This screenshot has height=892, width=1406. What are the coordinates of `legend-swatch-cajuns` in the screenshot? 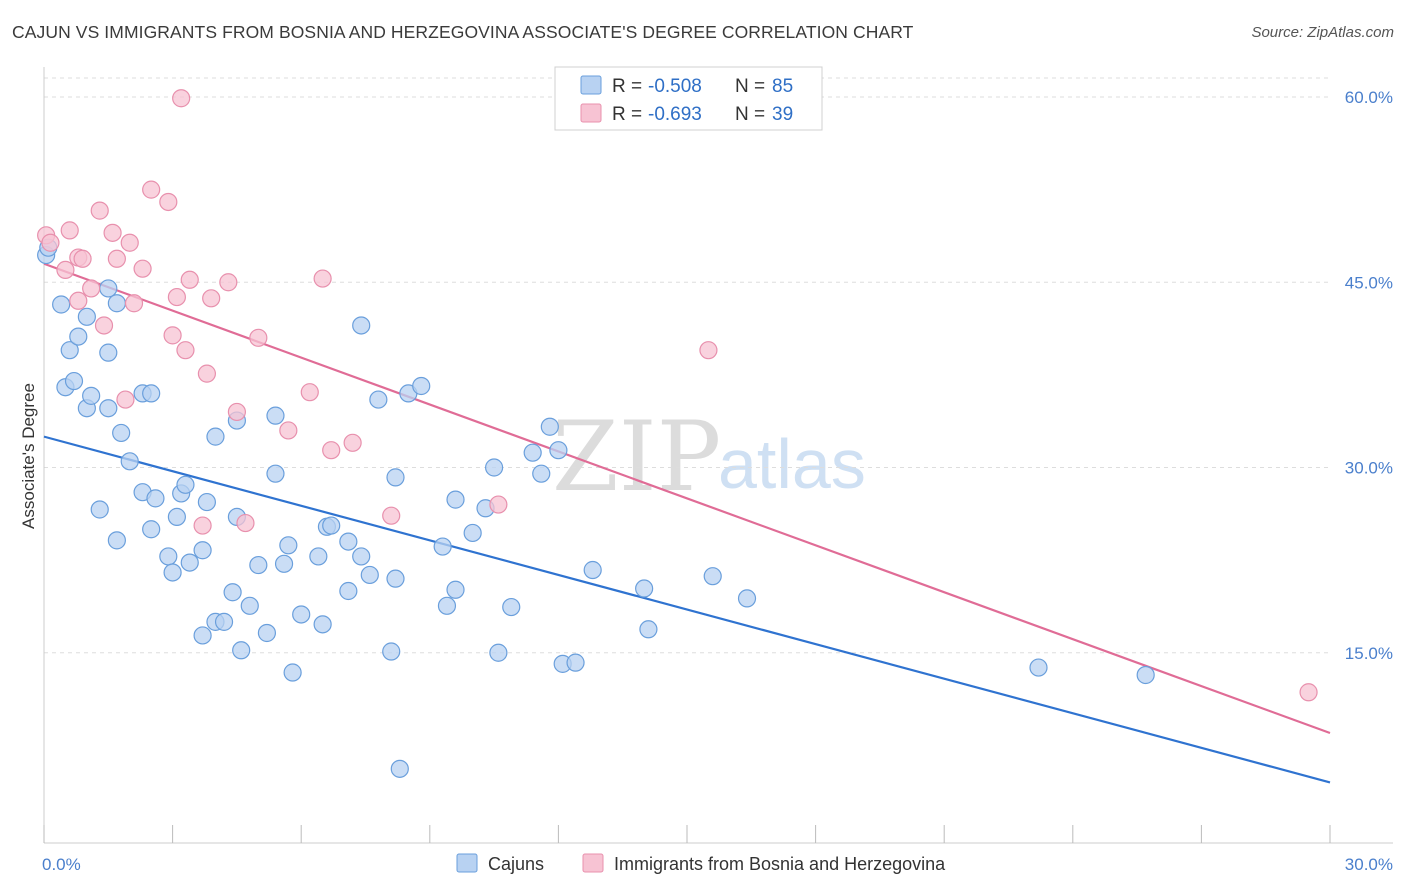 It's located at (591, 85).